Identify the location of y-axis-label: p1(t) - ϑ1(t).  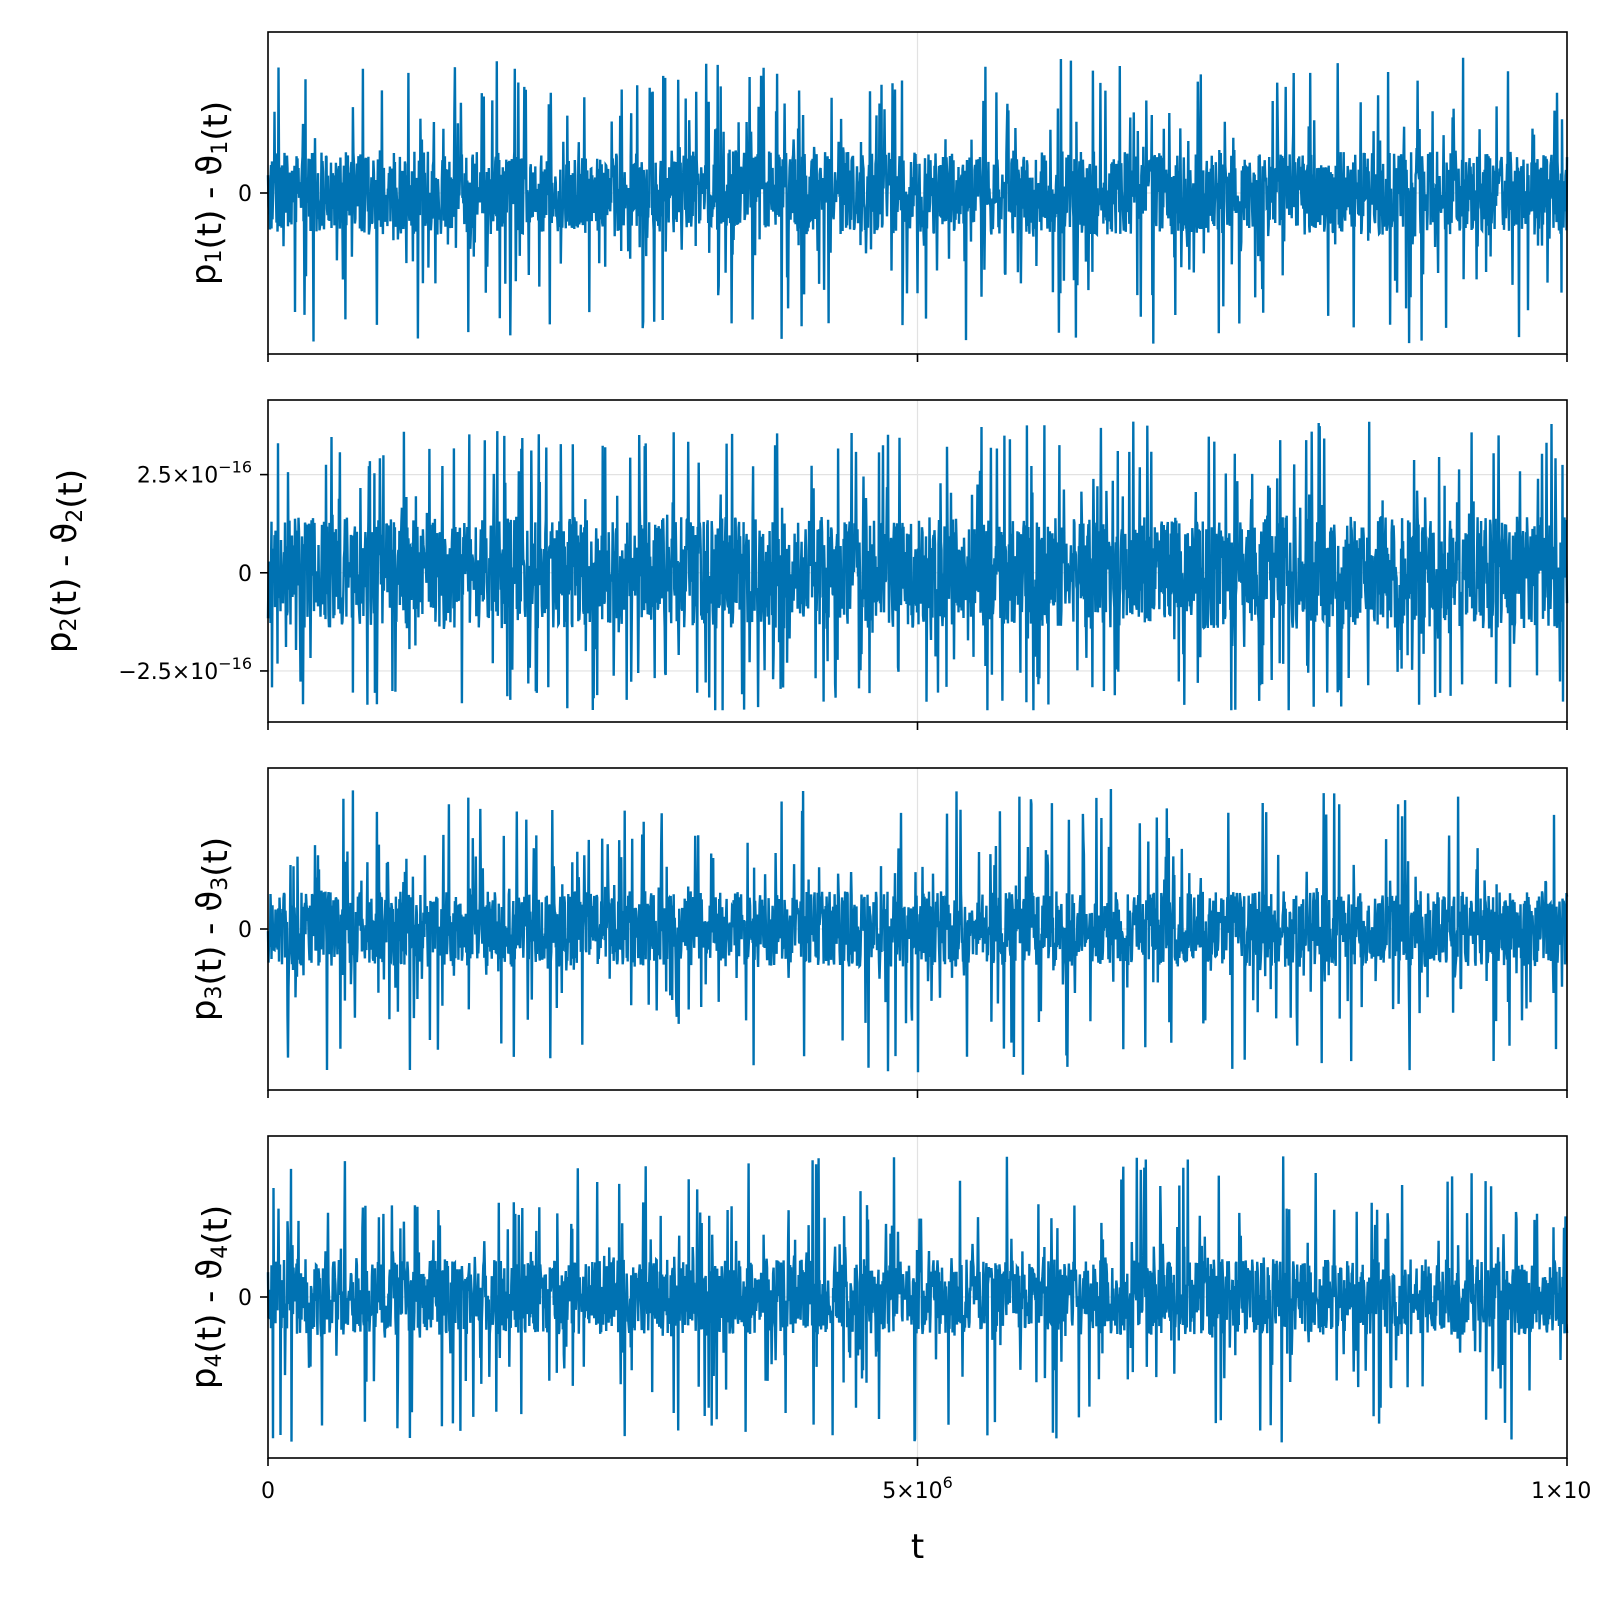
(210, 193).